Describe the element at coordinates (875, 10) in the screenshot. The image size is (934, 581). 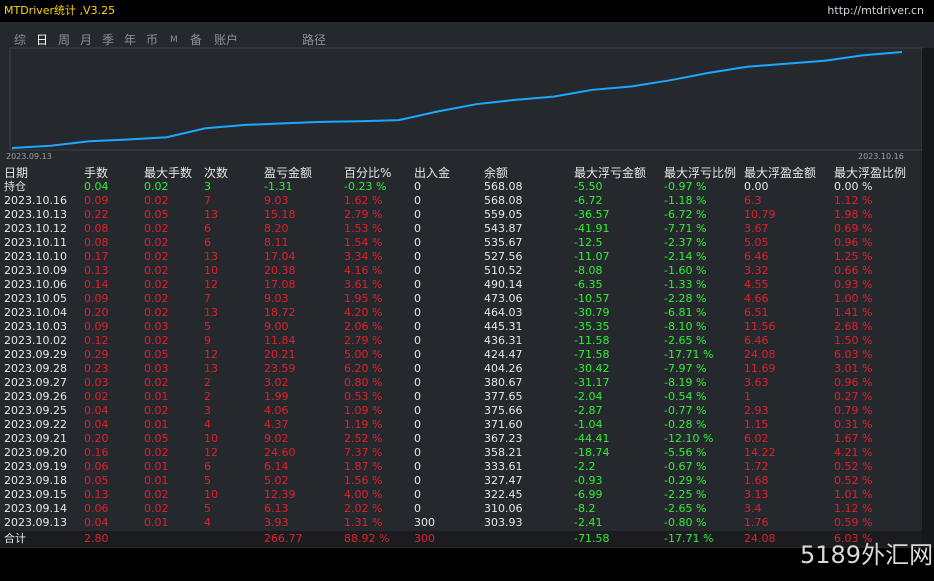
I see `url: http://mtdriver.cn` at that location.